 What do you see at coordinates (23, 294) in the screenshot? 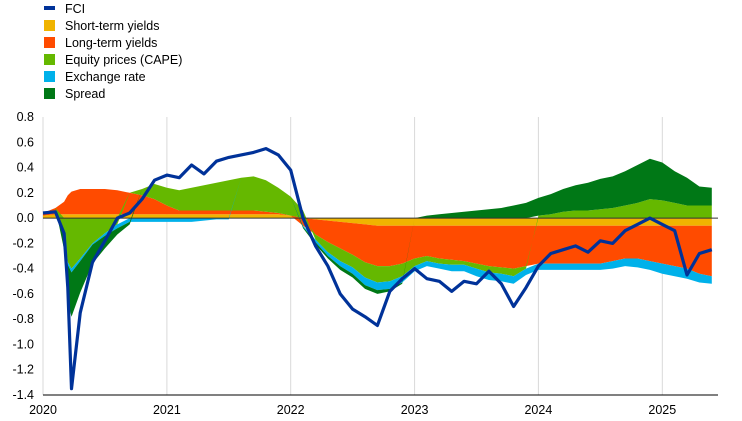
I see `y-tick-label: -0.6` at bounding box center [23, 294].